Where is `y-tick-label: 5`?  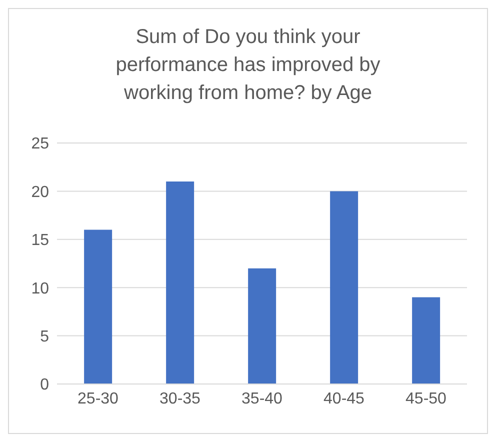 y-tick-label: 5 is located at coordinates (45, 337).